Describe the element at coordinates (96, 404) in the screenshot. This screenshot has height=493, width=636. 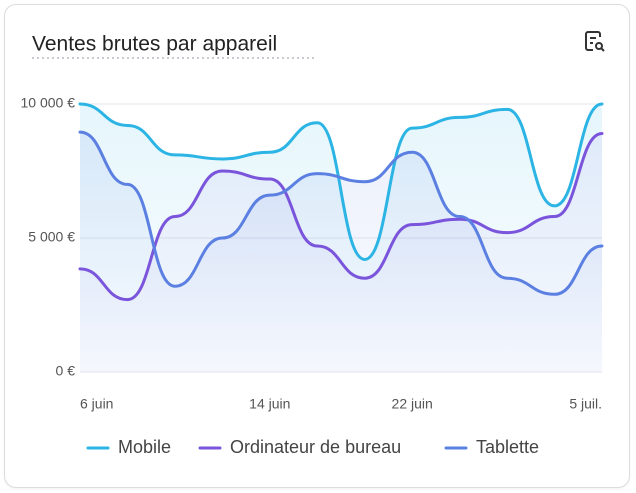
I see `x-tick-label: 6 juin` at that location.